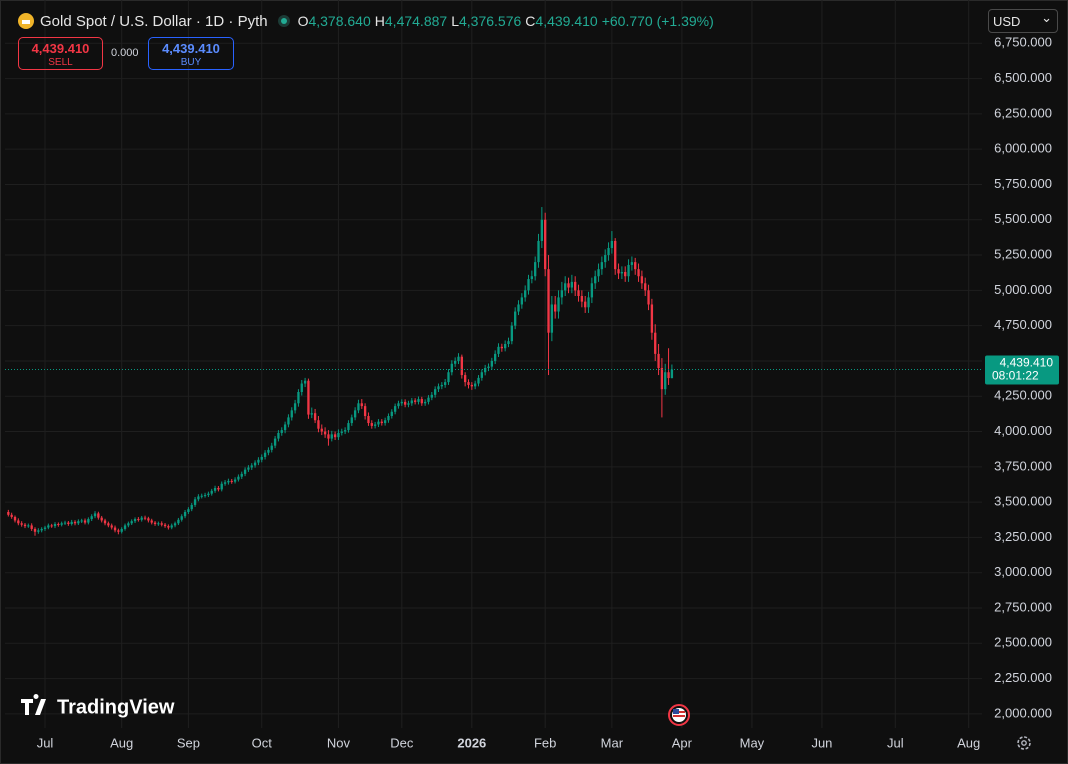  I want to click on sell-button: 4,439.410 SELL, so click(60, 53).